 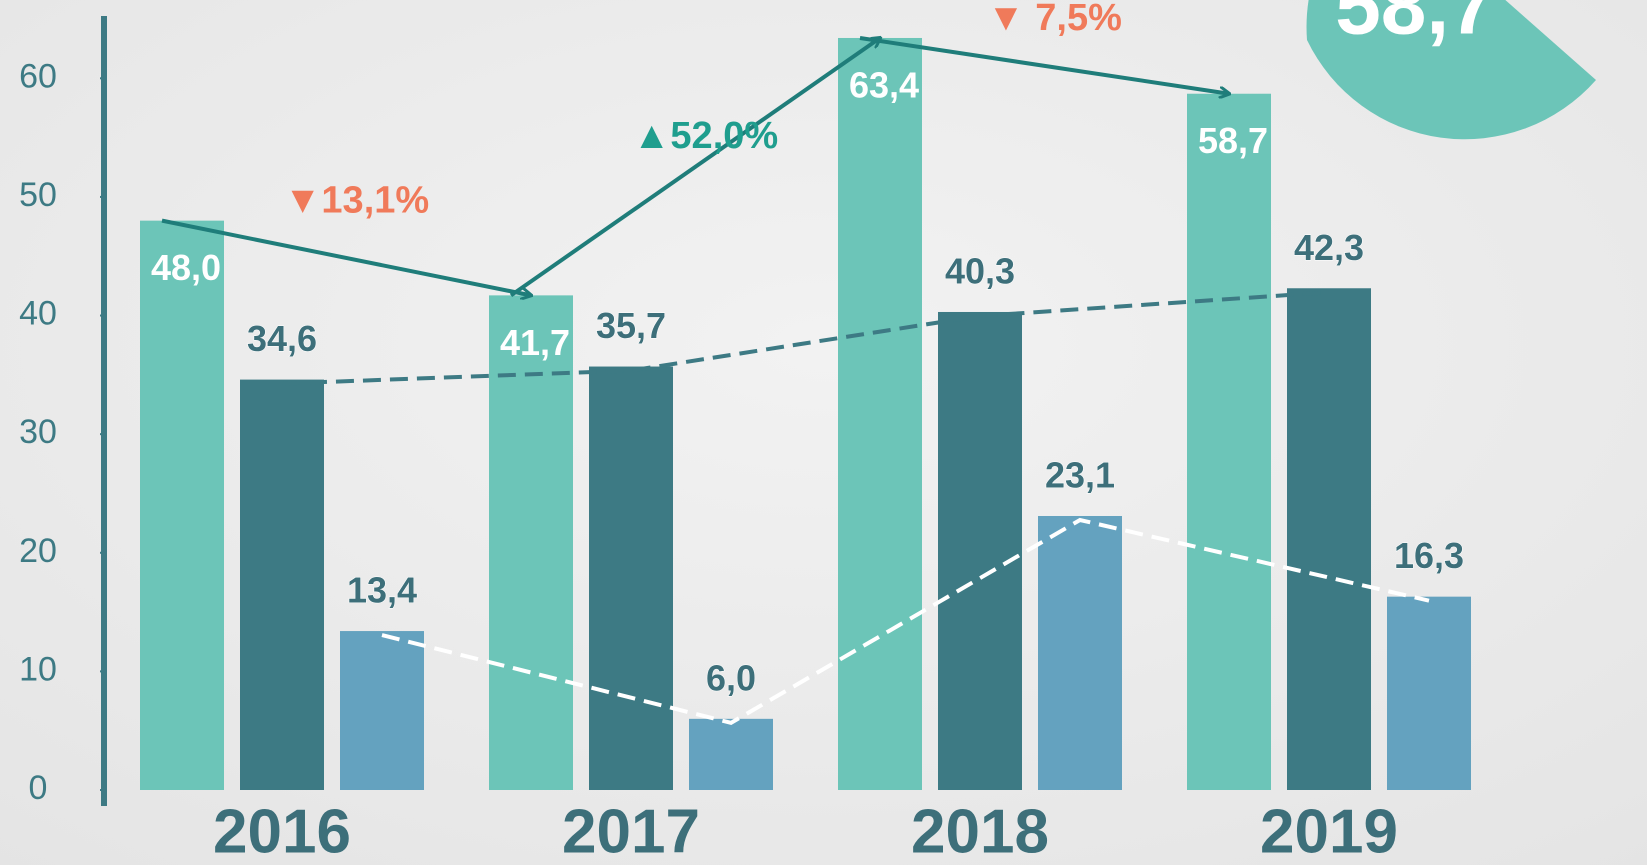 What do you see at coordinates (631, 831) in the screenshot?
I see `x-tick-label: 2017` at bounding box center [631, 831].